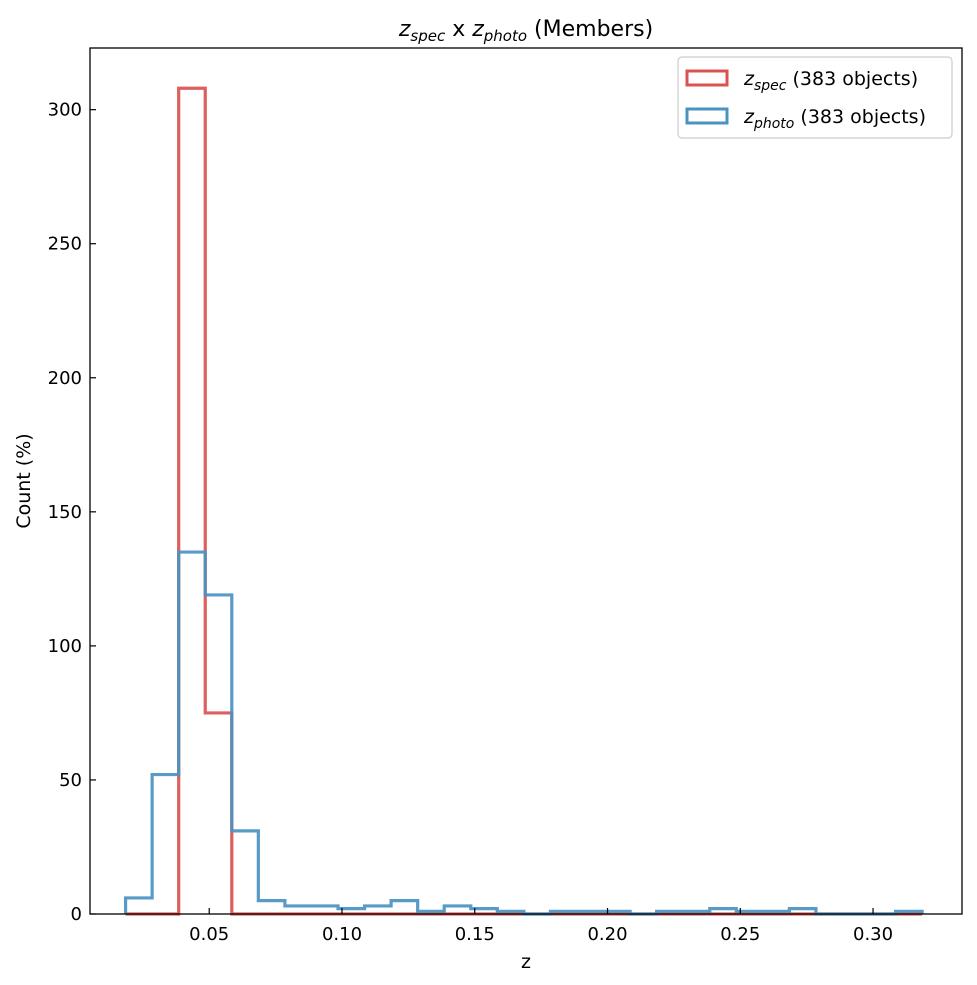 The width and height of the screenshot is (977, 985). I want to click on x-tick-label: 0.10, so click(342, 934).